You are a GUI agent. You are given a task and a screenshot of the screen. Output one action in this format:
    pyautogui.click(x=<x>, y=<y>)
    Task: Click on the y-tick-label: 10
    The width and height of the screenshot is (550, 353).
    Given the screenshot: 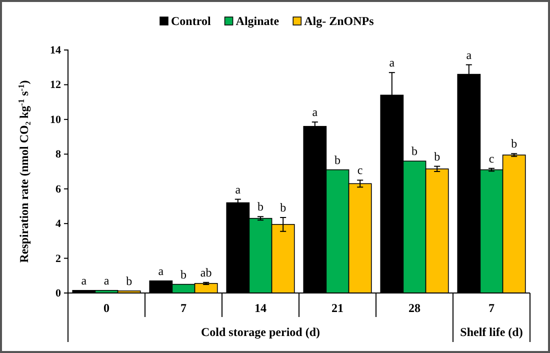 What is the action you would take?
    pyautogui.click(x=56, y=120)
    